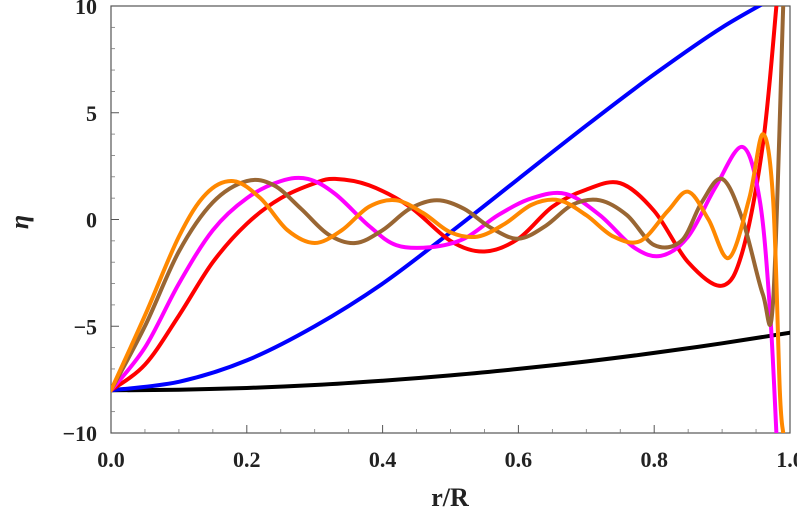 The image size is (797, 521). What do you see at coordinates (654, 459) in the screenshot?
I see `x-tick-label: 0.8` at bounding box center [654, 459].